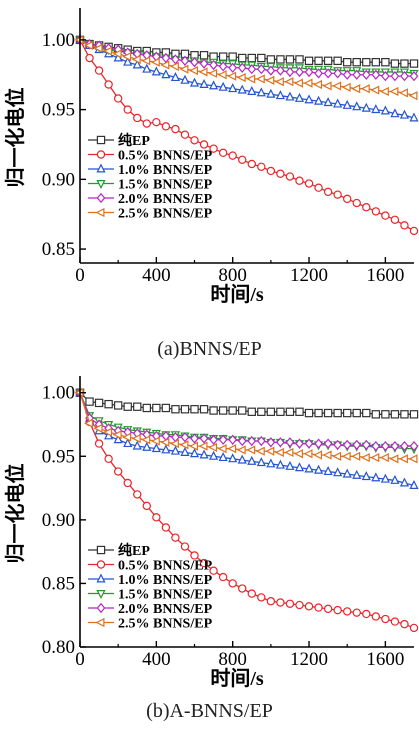 The width and height of the screenshot is (419, 736). Describe the element at coordinates (134, 550) in the screenshot. I see `legend-label-b-0: 纯EP` at that location.